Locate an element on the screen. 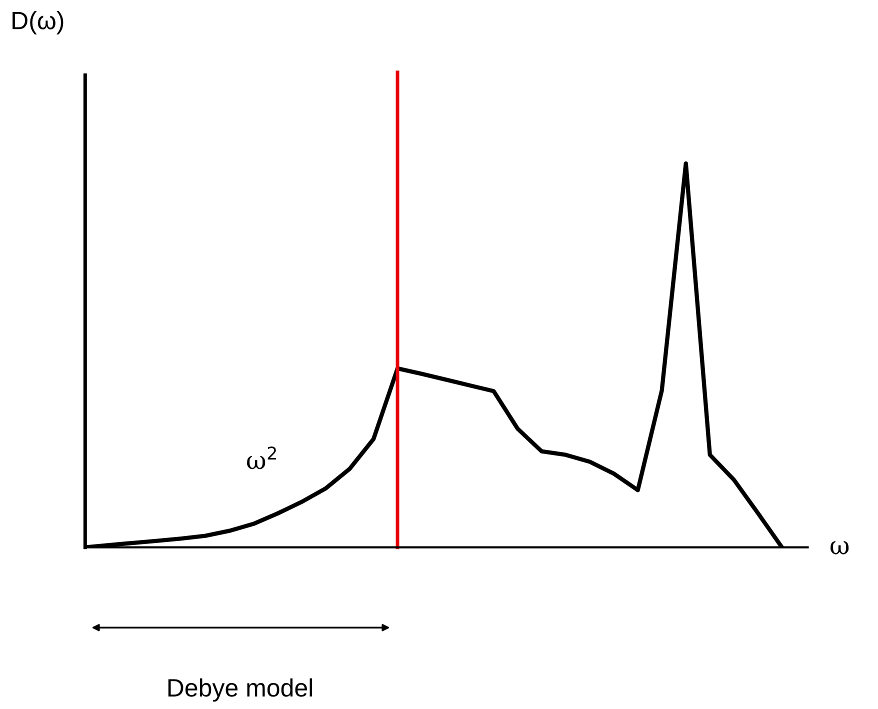 This screenshot has width=878, height=709. text: Debye model is located at coordinates (240, 690).